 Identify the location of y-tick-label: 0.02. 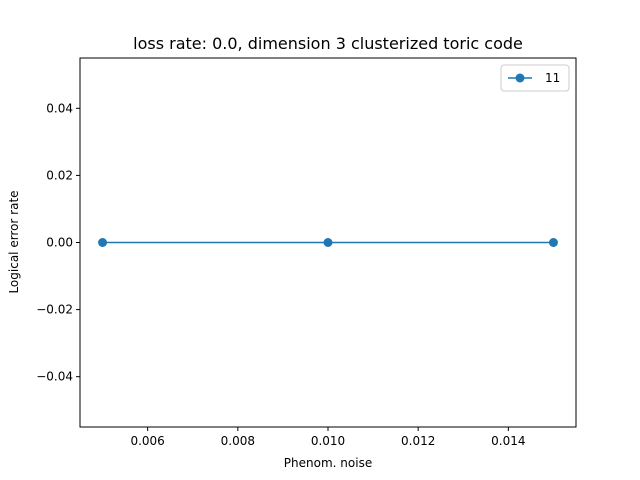
(59, 175).